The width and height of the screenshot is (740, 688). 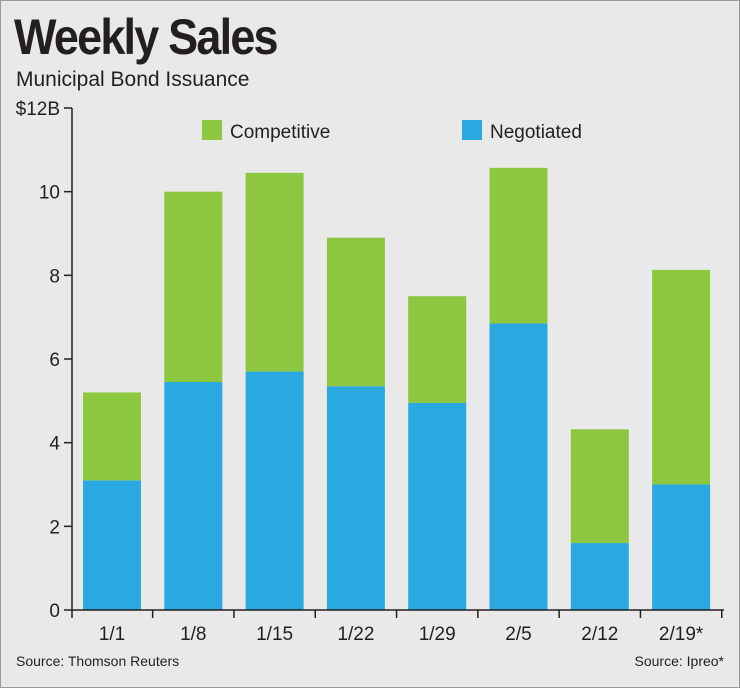 I want to click on x-tick-label: 2/19*, so click(x=681, y=634).